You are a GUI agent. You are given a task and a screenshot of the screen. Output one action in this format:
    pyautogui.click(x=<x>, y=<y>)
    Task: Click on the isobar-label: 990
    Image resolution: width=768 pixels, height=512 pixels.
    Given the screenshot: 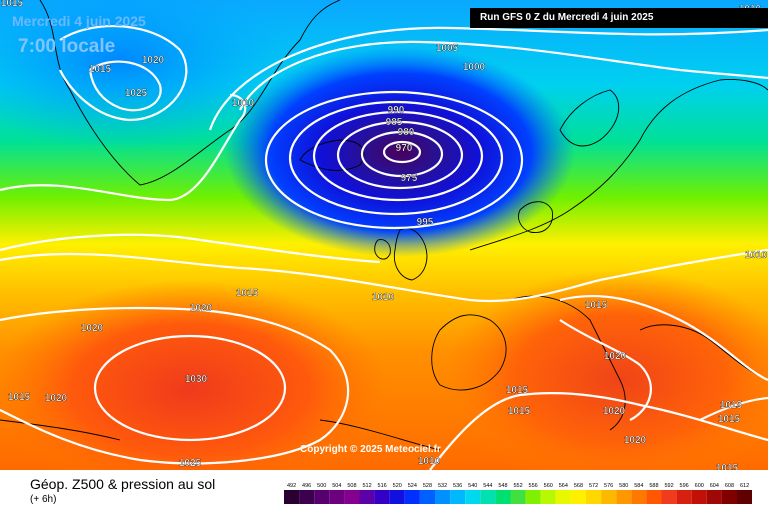 What is the action you would take?
    pyautogui.click(x=396, y=110)
    